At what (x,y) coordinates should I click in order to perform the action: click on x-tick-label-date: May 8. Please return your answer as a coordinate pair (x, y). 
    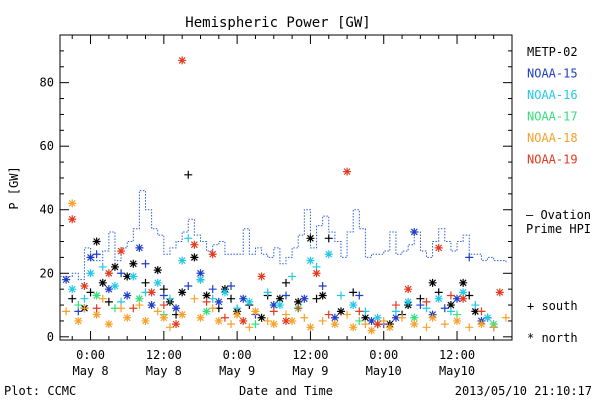
    Looking at the image, I should click on (90, 371).